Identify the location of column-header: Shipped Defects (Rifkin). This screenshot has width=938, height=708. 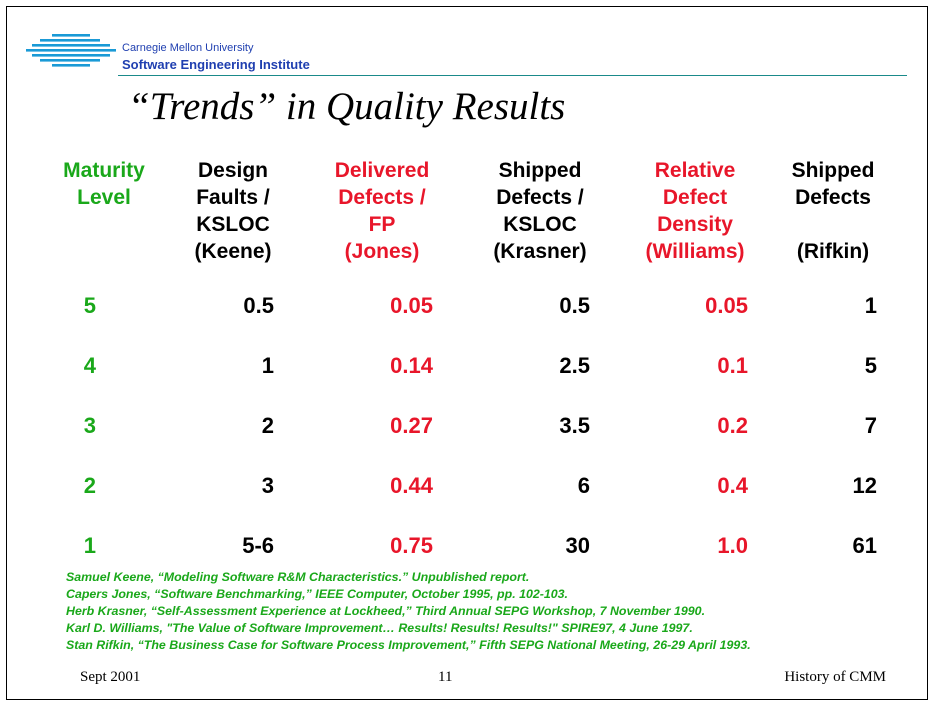
(833, 211).